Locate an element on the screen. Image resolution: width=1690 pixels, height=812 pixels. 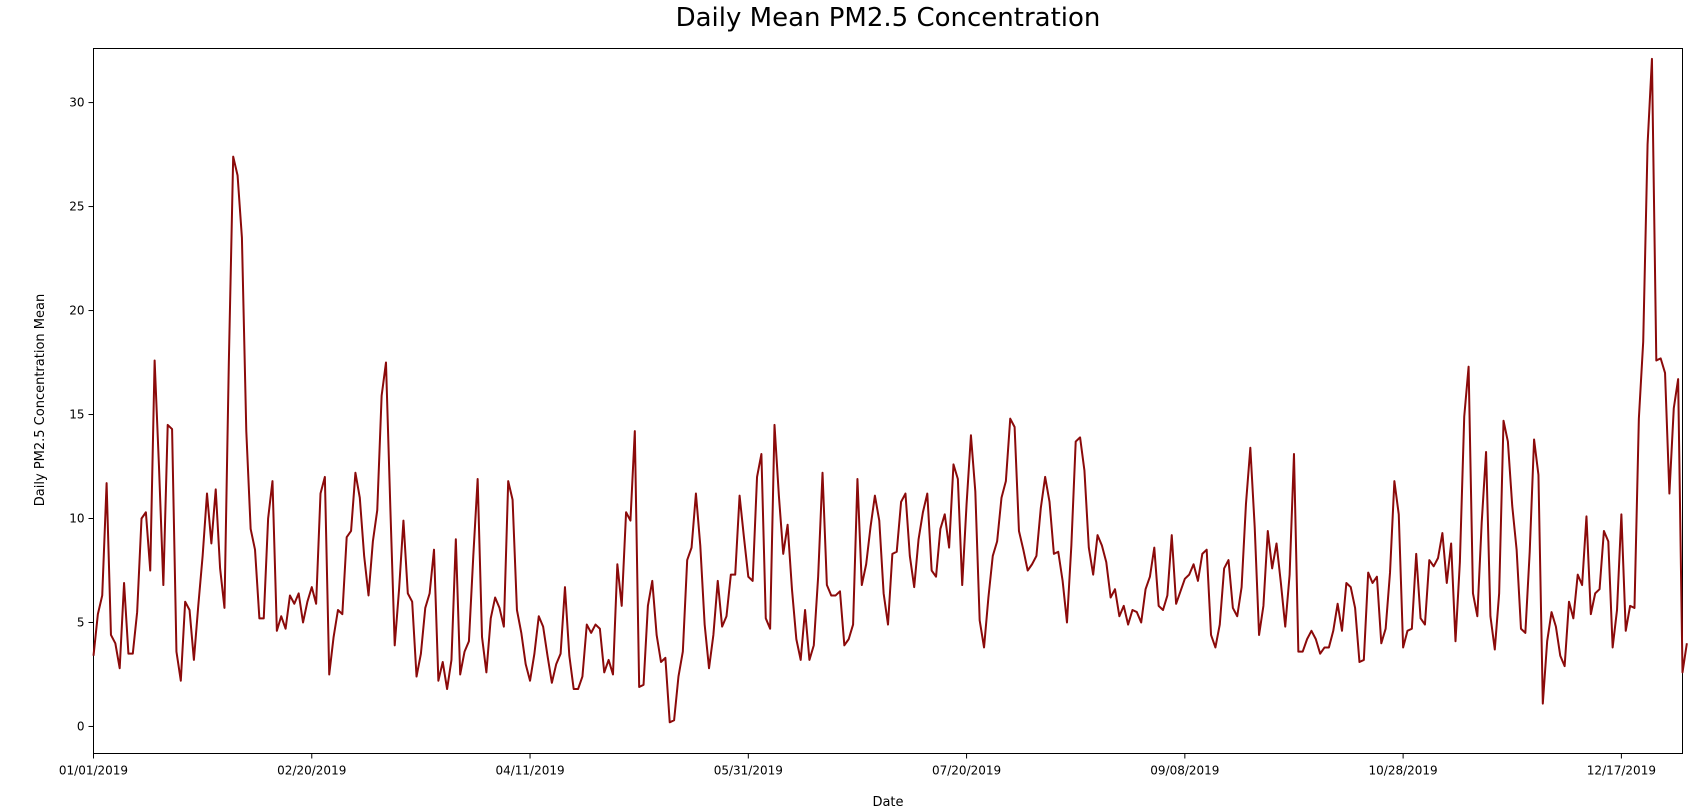
x-axis-label: Date is located at coordinates (887, 802).